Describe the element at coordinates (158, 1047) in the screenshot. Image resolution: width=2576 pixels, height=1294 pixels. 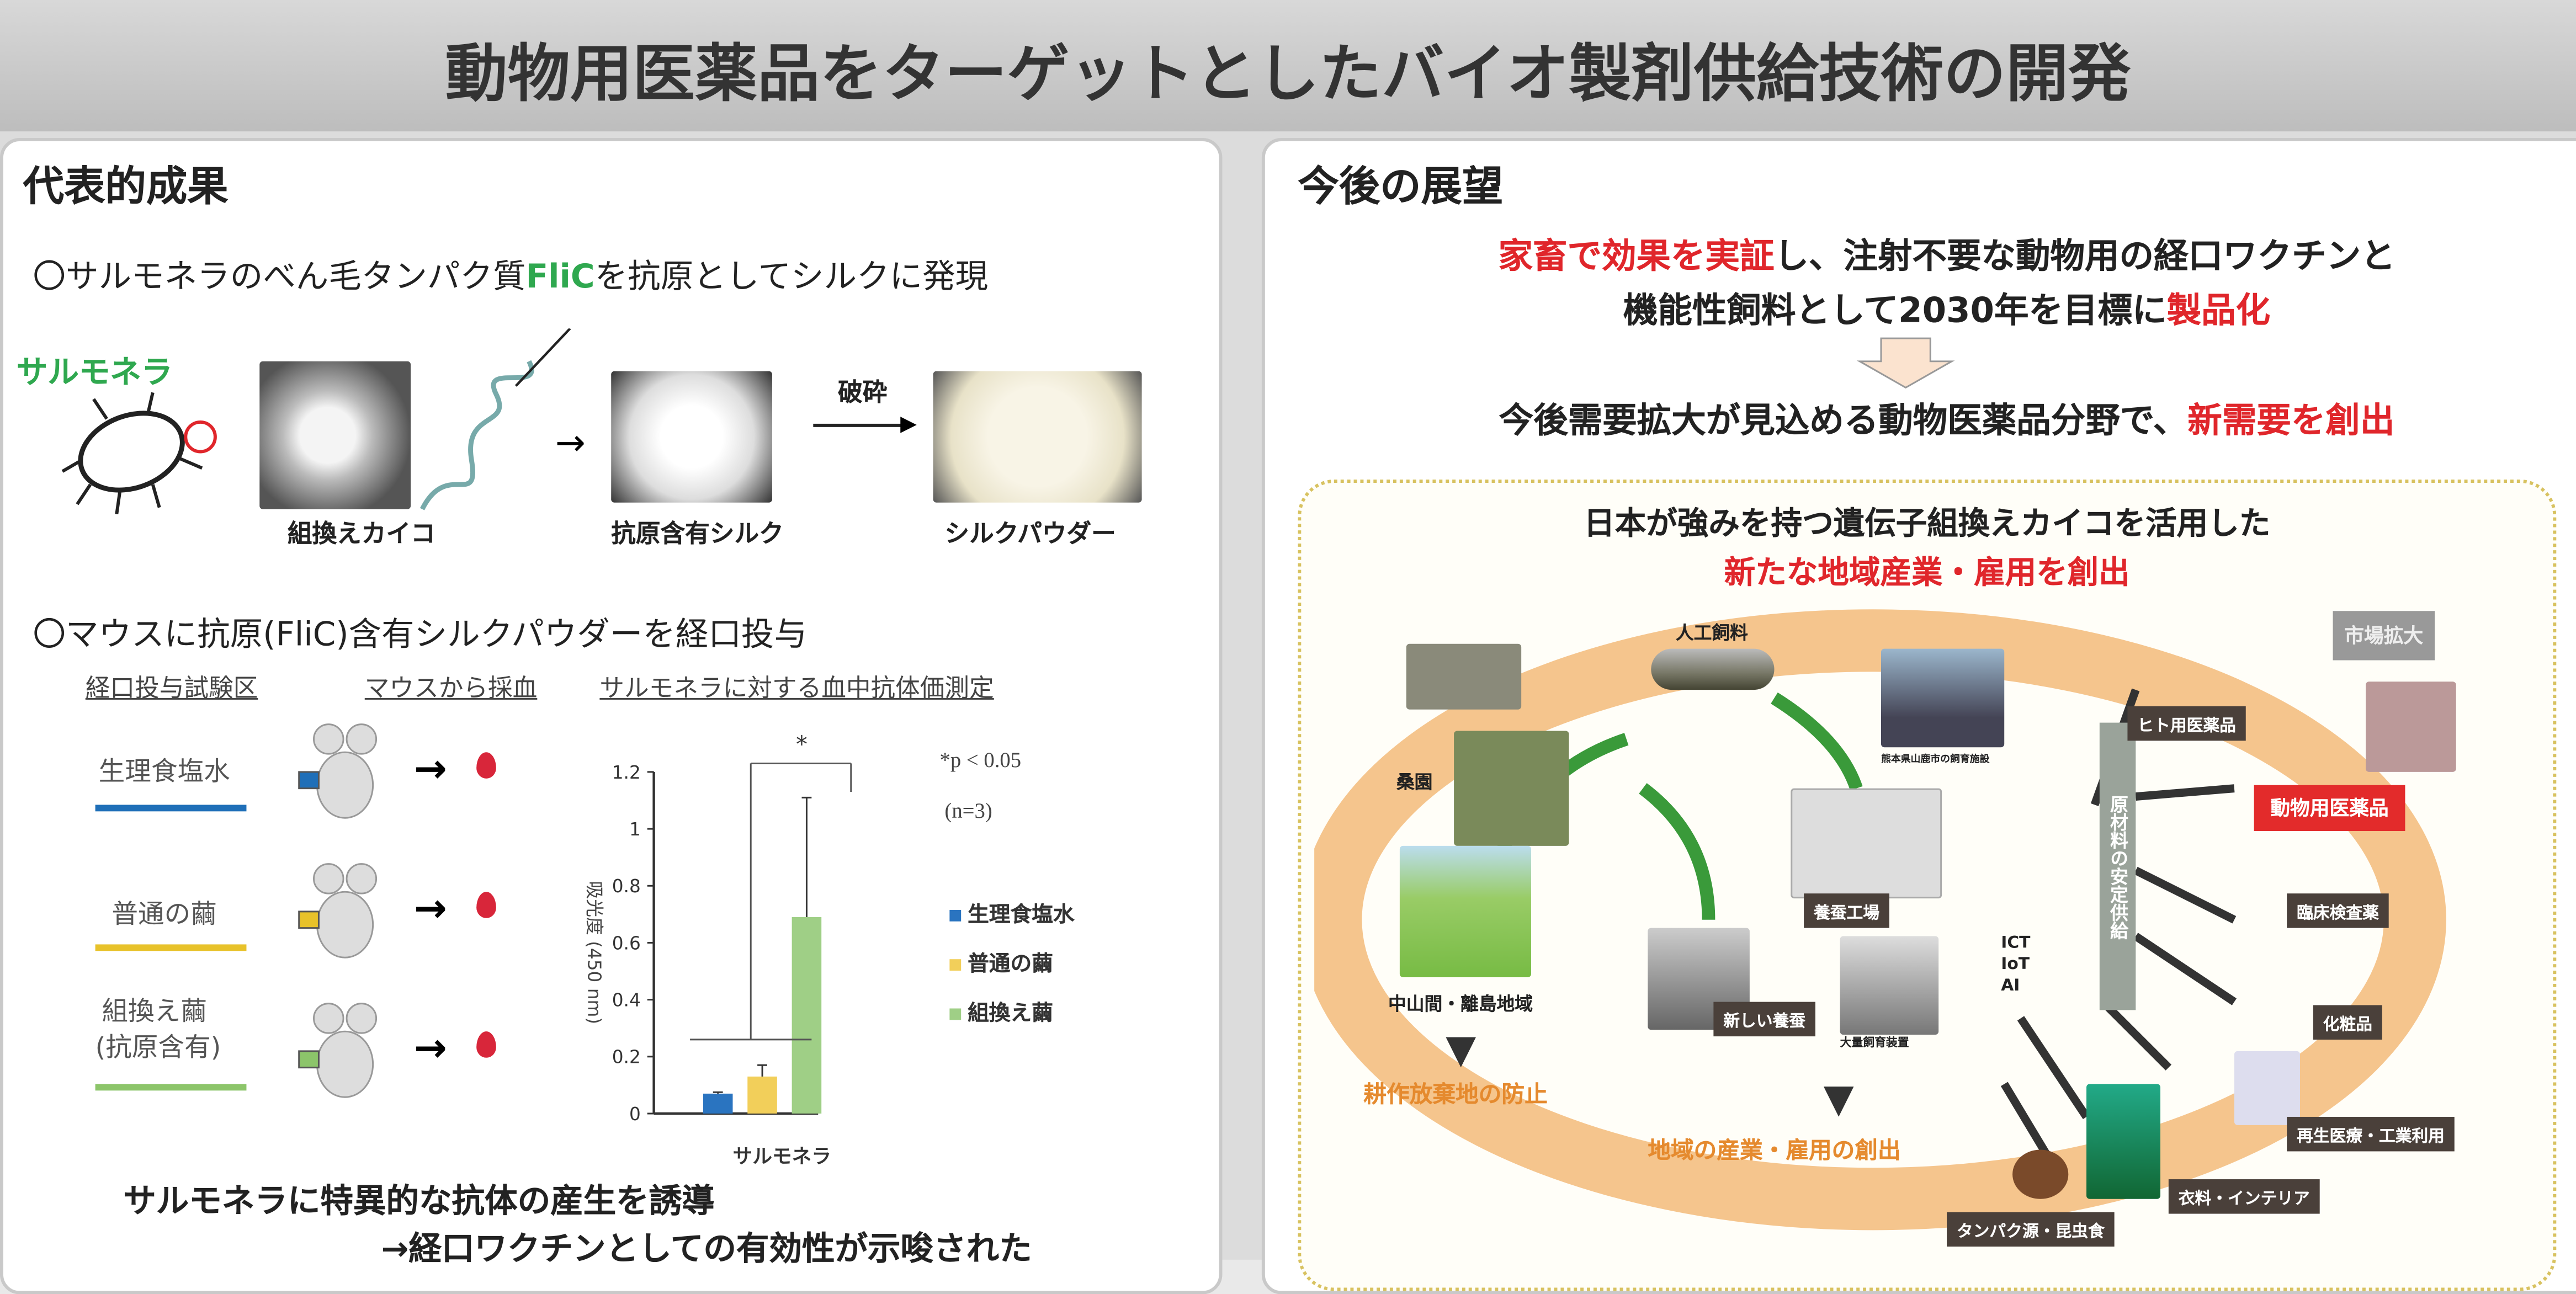
I see `group-label-sub: (抗原含有)` at that location.